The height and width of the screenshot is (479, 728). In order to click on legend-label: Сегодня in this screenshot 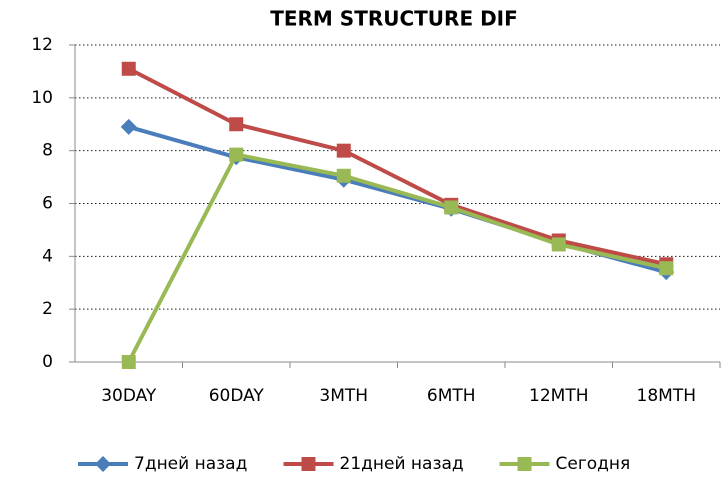, I will do `click(593, 464)`.